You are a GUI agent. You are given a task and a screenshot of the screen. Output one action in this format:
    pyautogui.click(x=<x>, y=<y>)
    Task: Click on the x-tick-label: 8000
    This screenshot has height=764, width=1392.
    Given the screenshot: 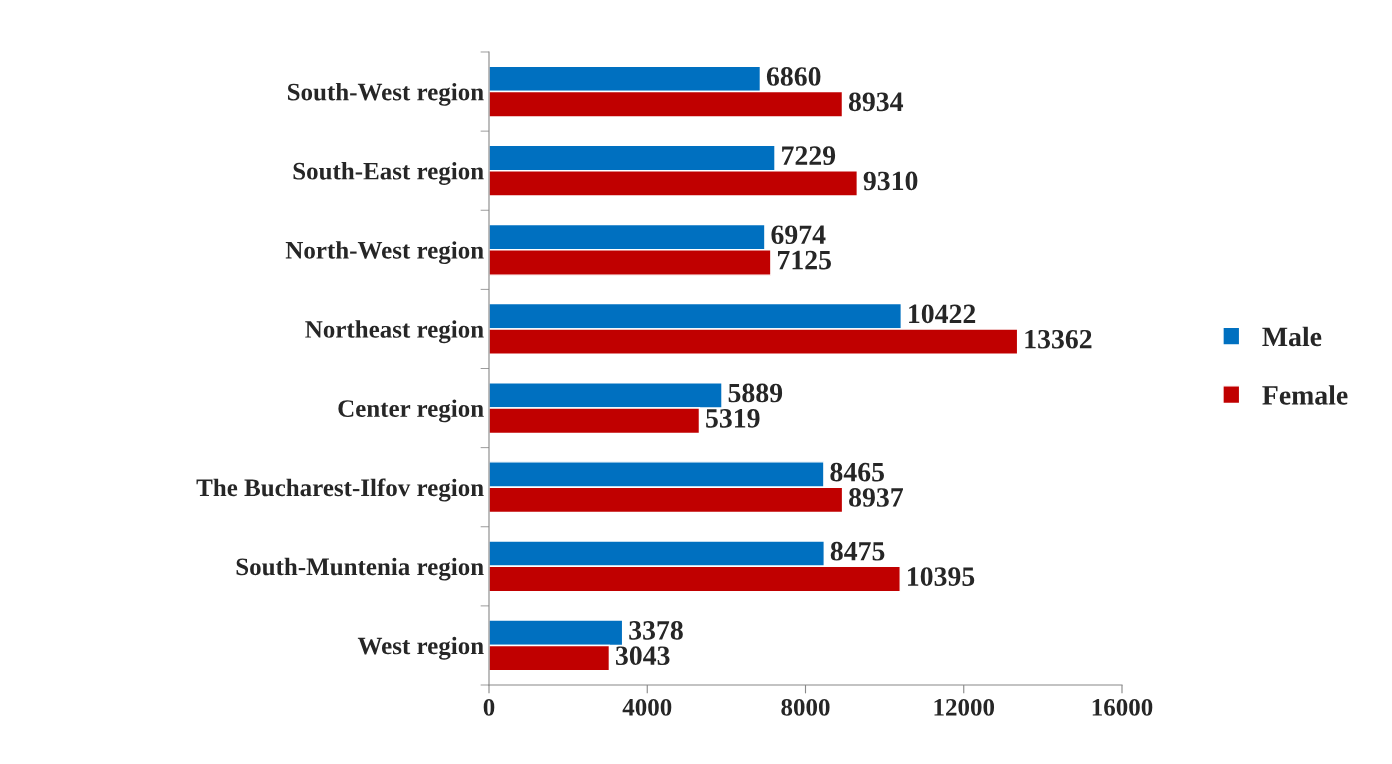 What is the action you would take?
    pyautogui.click(x=805, y=707)
    